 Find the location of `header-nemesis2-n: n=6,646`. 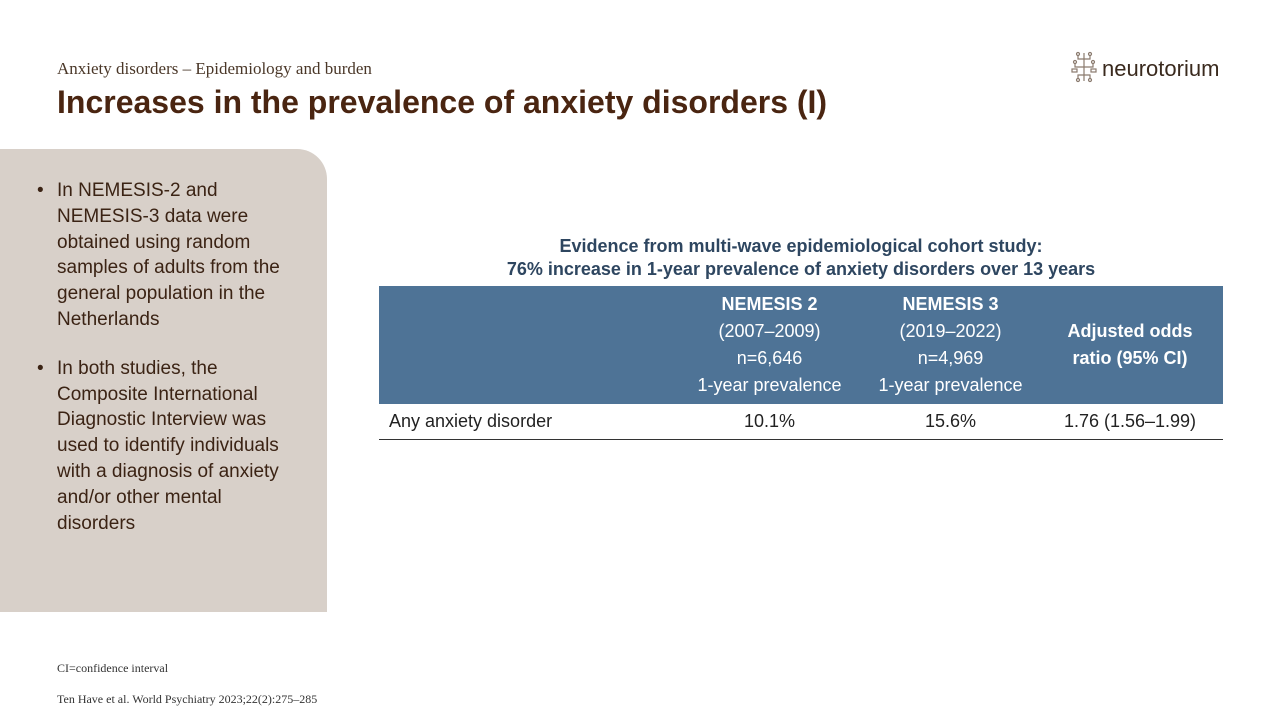

header-nemesis2-n: n=6,646 is located at coordinates (769, 358).